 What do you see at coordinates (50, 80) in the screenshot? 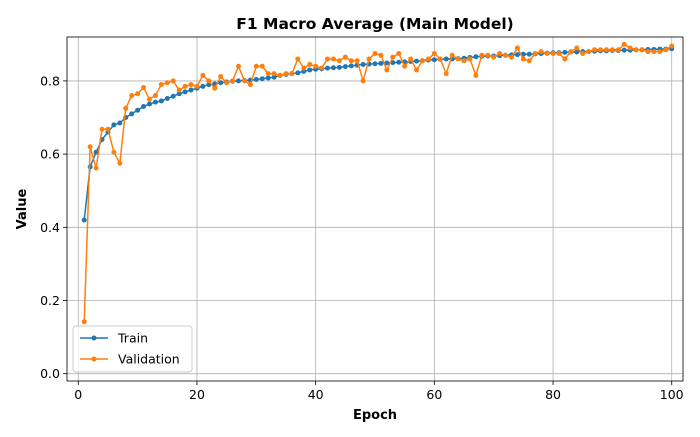
I see `y-tick-label: 0.8` at bounding box center [50, 80].